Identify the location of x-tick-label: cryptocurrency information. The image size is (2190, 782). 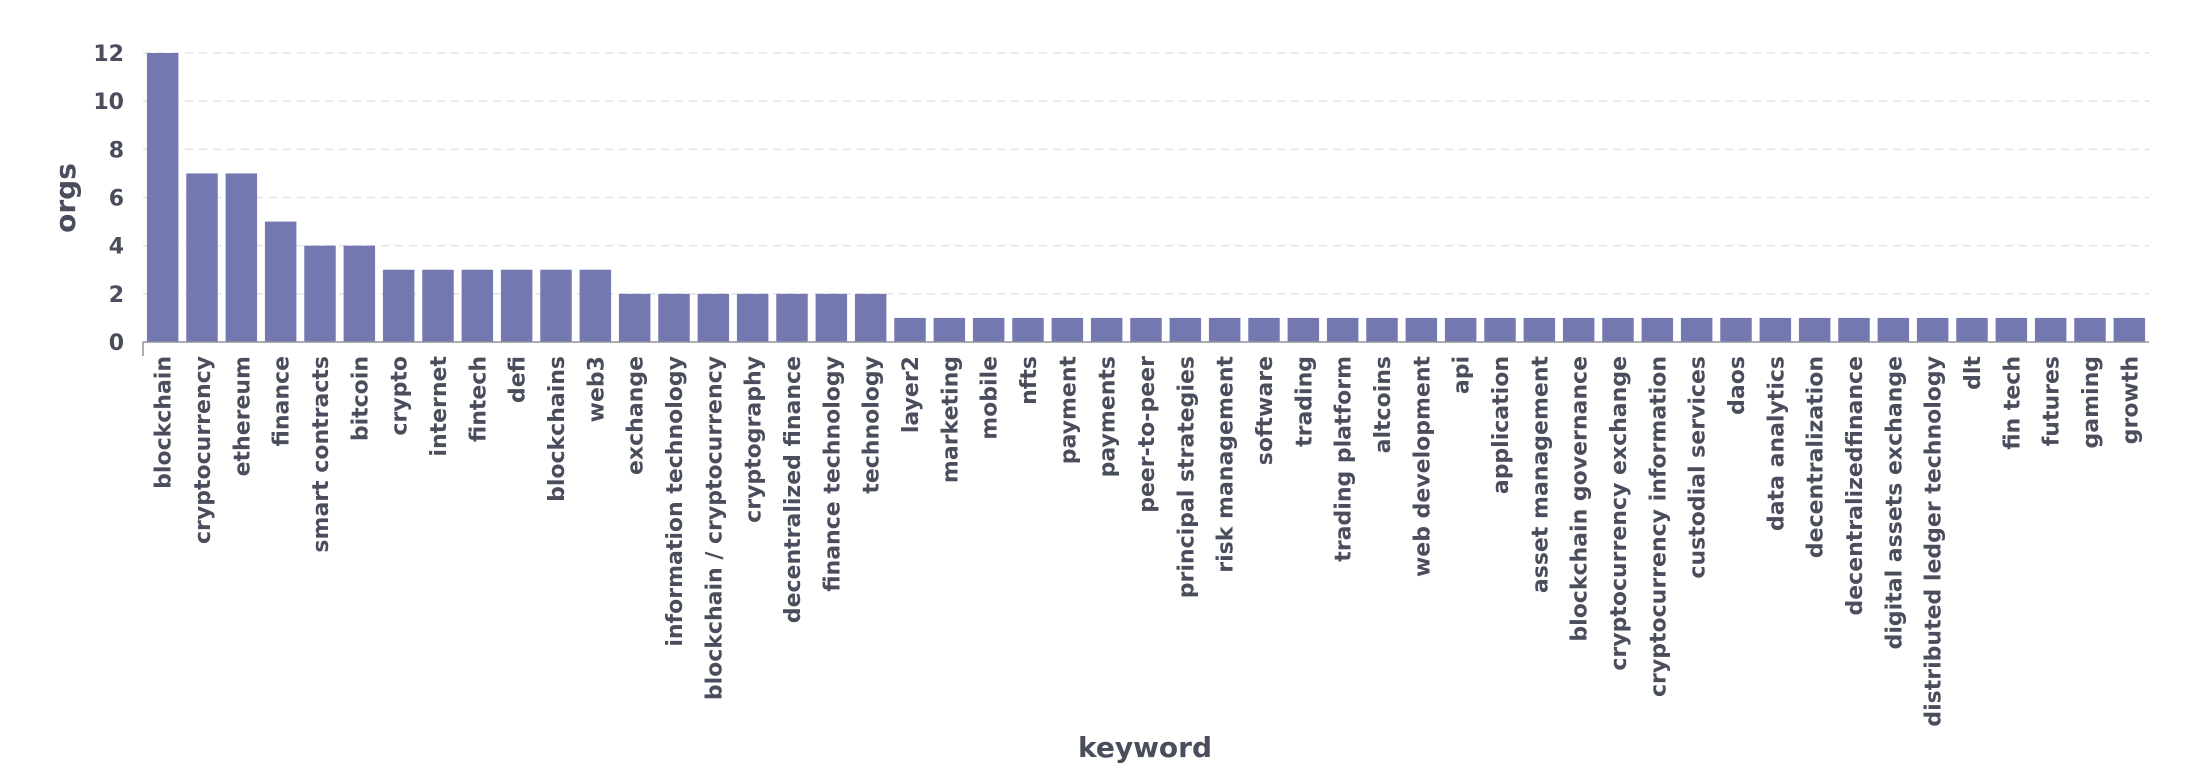
(1658, 526).